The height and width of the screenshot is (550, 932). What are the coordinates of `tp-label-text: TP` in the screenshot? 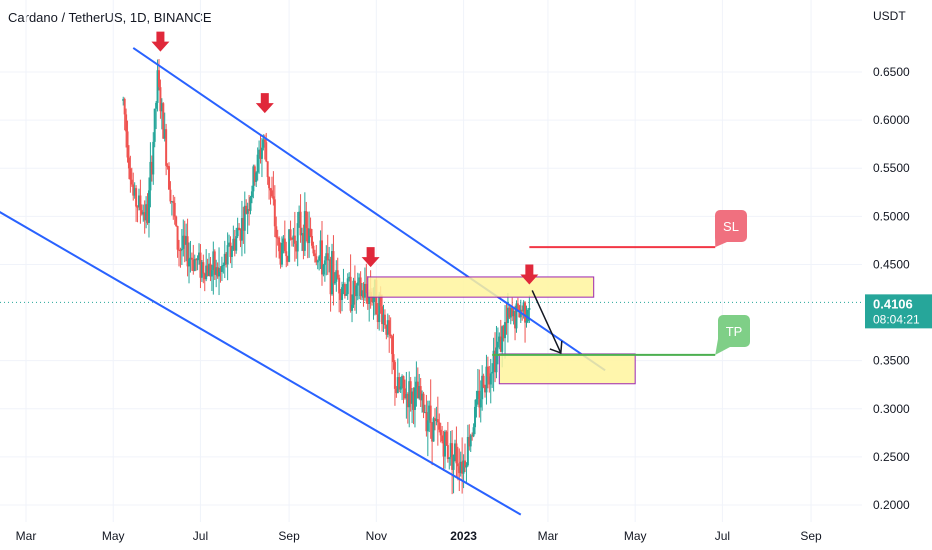 It's located at (734, 331).